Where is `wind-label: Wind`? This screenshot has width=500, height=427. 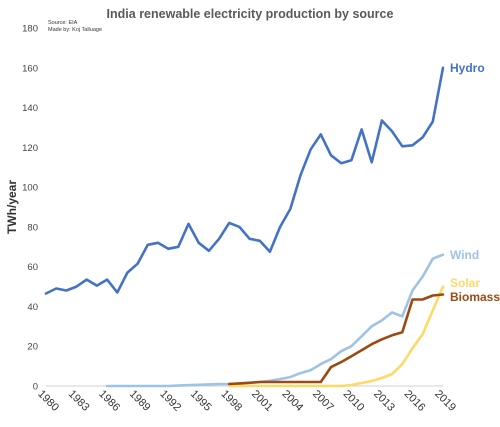 wind-label: Wind is located at coordinates (464, 255).